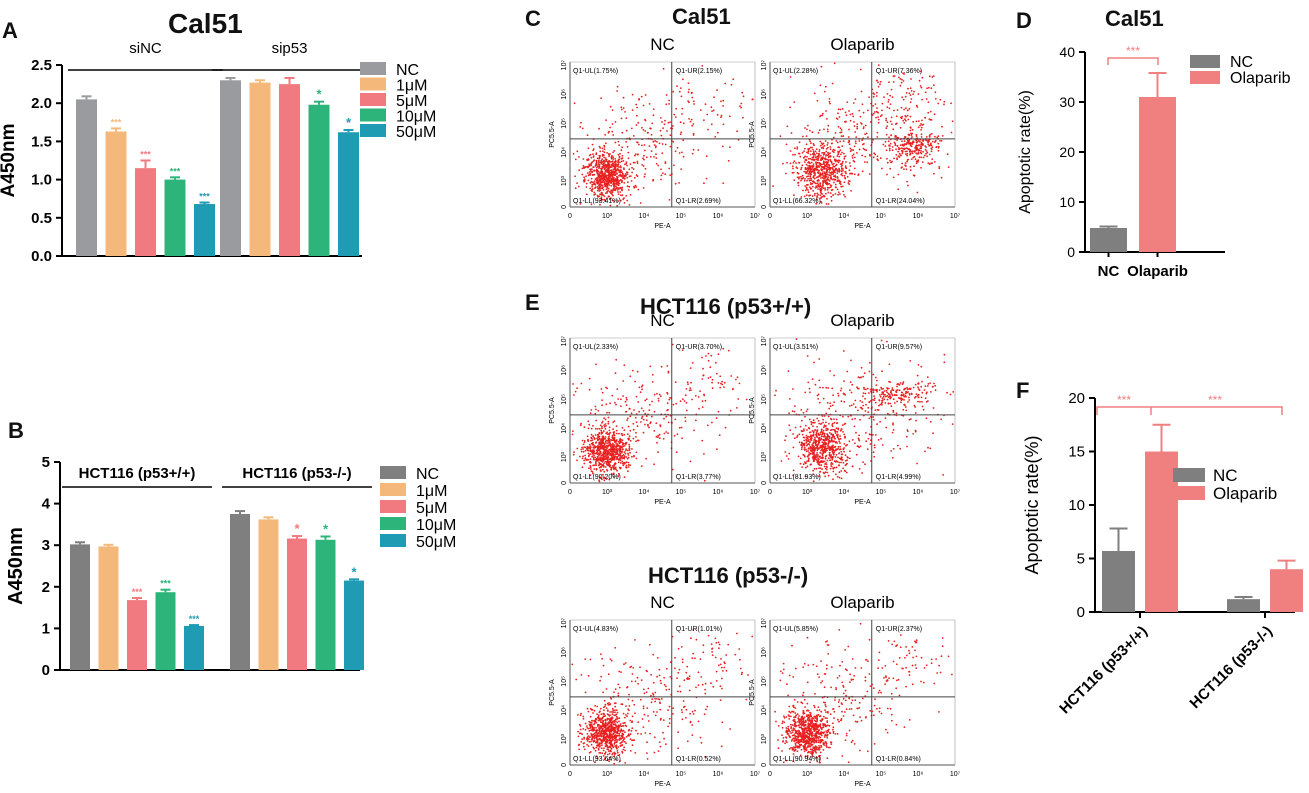  I want to click on y-tick-label: 2, so click(46, 587).